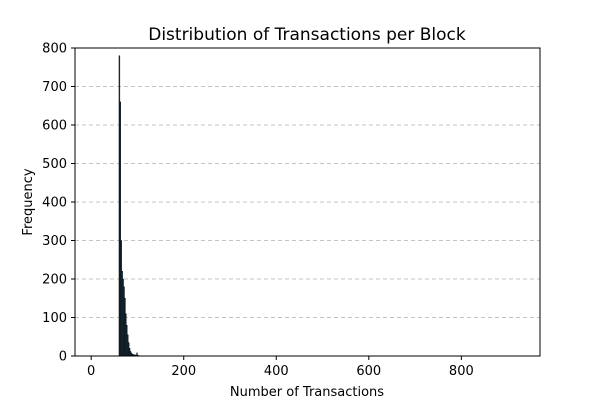 The width and height of the screenshot is (600, 400). Describe the element at coordinates (461, 371) in the screenshot. I see `x-tick-label: 800` at that location.